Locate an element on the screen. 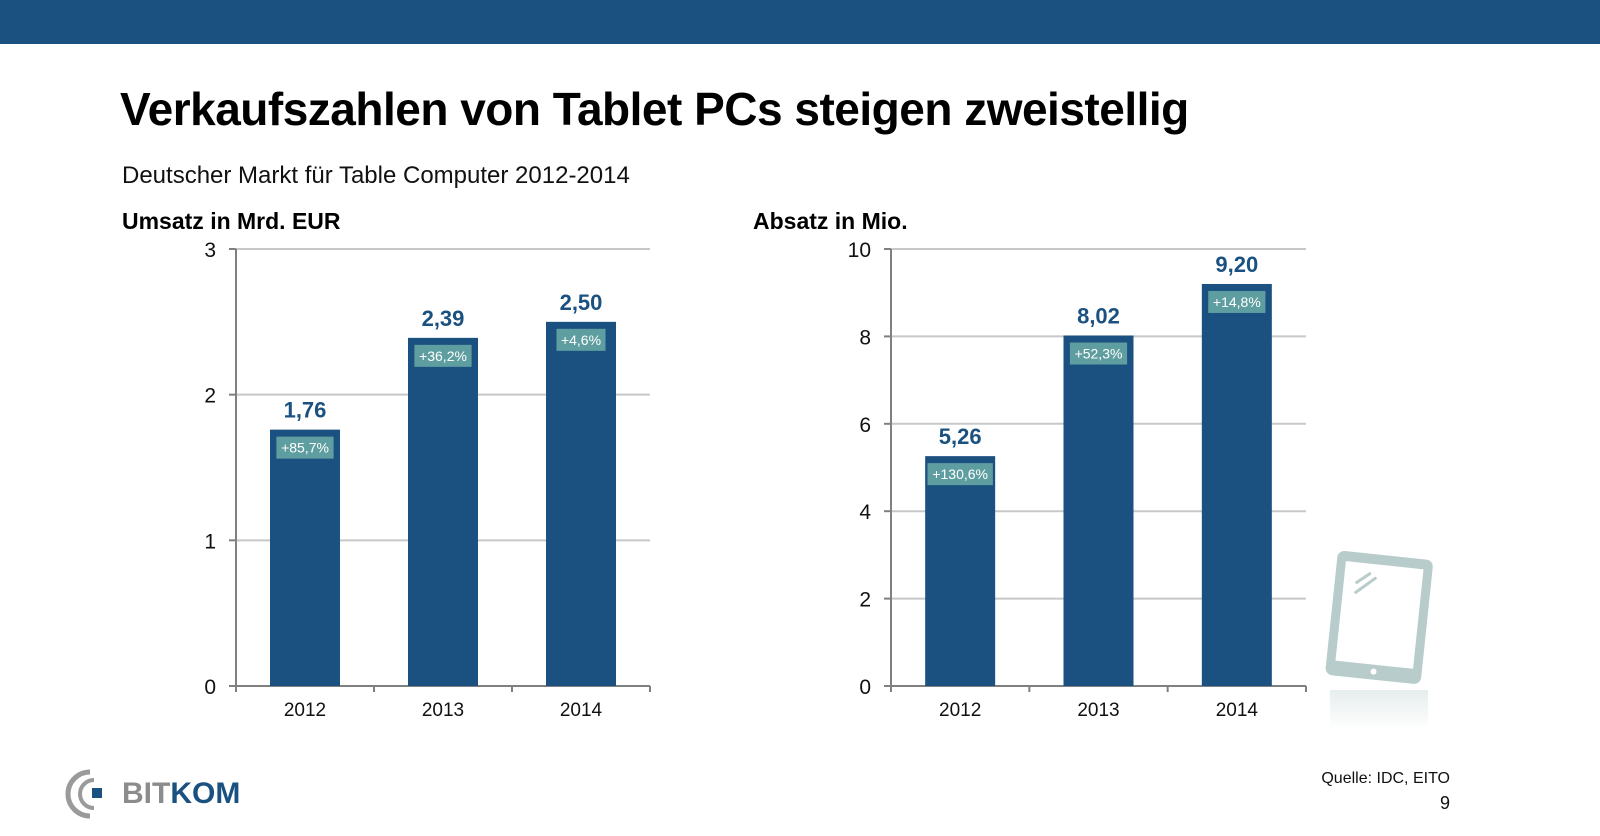  growth-label: +36,2% is located at coordinates (443, 356).